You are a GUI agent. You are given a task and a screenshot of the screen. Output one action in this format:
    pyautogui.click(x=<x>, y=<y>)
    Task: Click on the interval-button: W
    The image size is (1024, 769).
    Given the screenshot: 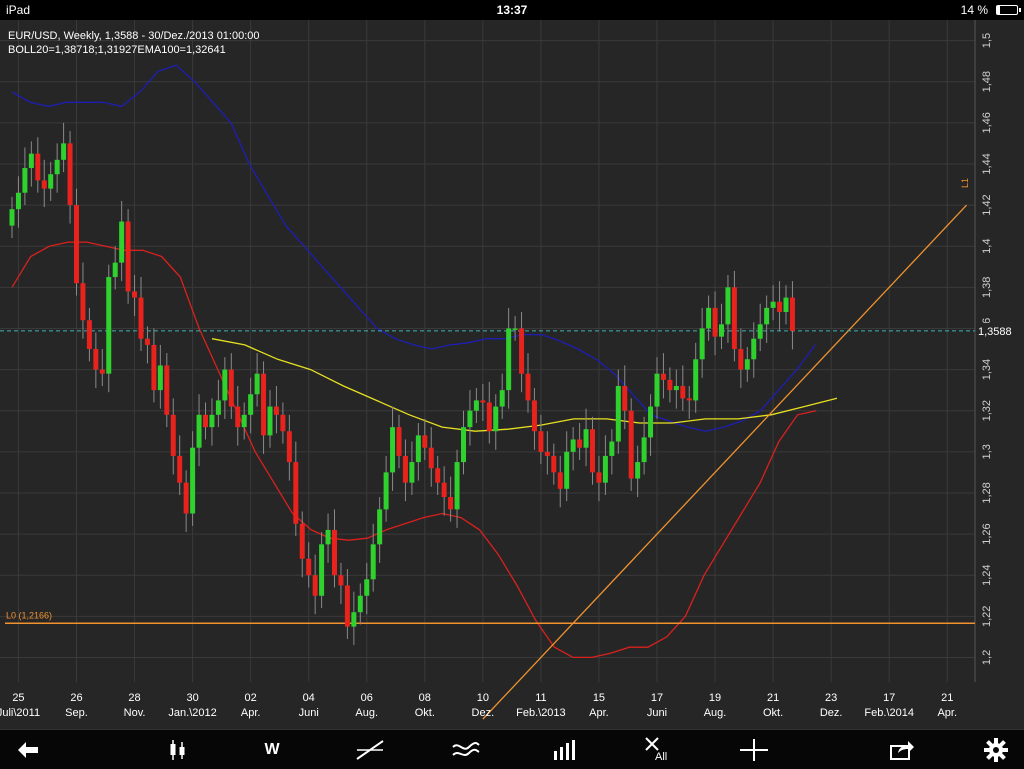 What is the action you would take?
    pyautogui.click(x=272, y=749)
    